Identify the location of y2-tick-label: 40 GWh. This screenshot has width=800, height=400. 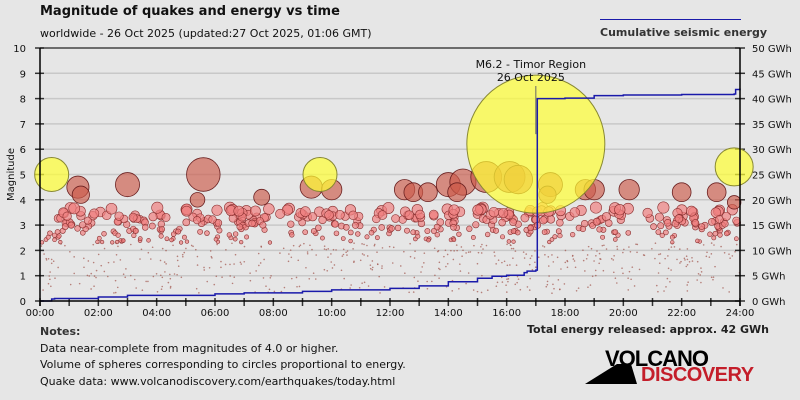
(772, 100).